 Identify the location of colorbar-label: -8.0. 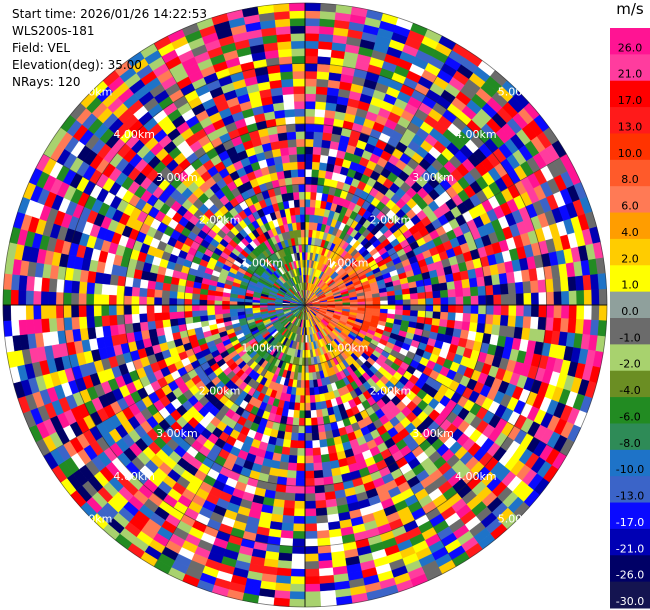
(629, 443).